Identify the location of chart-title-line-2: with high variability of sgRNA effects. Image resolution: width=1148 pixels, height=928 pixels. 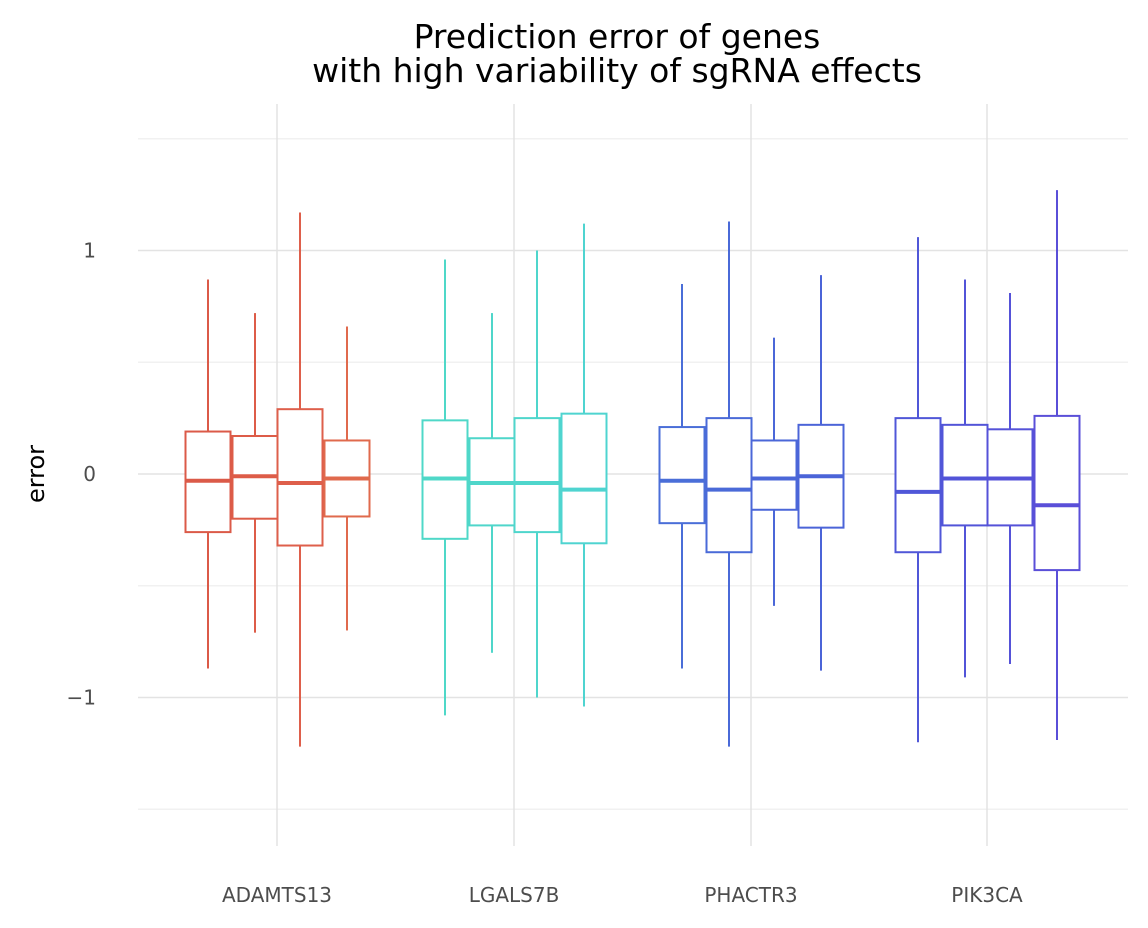
(617, 70).